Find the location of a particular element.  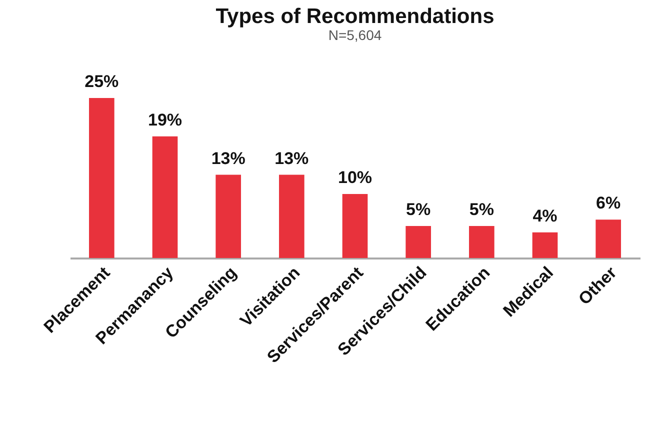

data-label: 25% is located at coordinates (101, 81).